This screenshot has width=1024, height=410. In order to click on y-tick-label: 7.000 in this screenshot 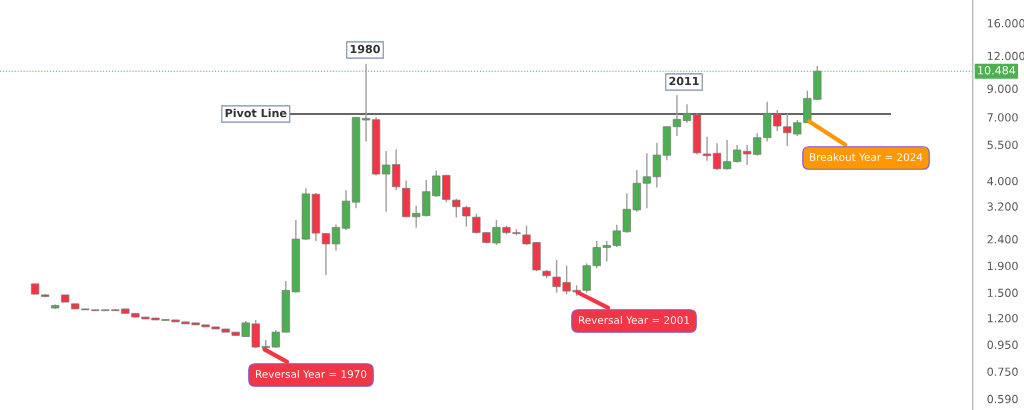, I will do `click(1002, 117)`.